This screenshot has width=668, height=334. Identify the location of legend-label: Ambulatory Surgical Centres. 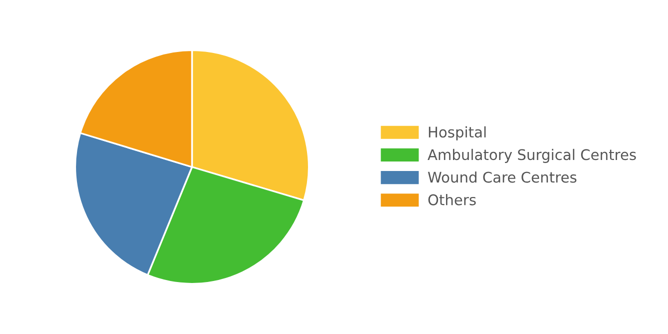
(532, 155).